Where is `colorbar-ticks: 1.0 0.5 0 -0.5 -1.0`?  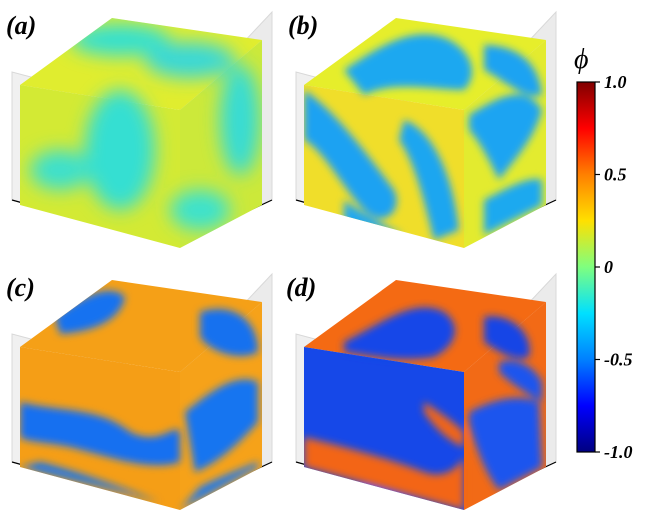
colorbar-ticks: 1.0 0.5 0 -0.5 -1.0 is located at coordinates (614, 267).